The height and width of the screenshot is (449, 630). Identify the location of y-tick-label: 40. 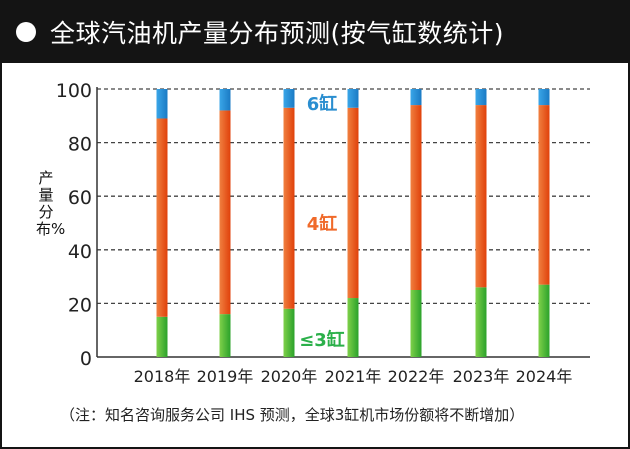
(80, 252).